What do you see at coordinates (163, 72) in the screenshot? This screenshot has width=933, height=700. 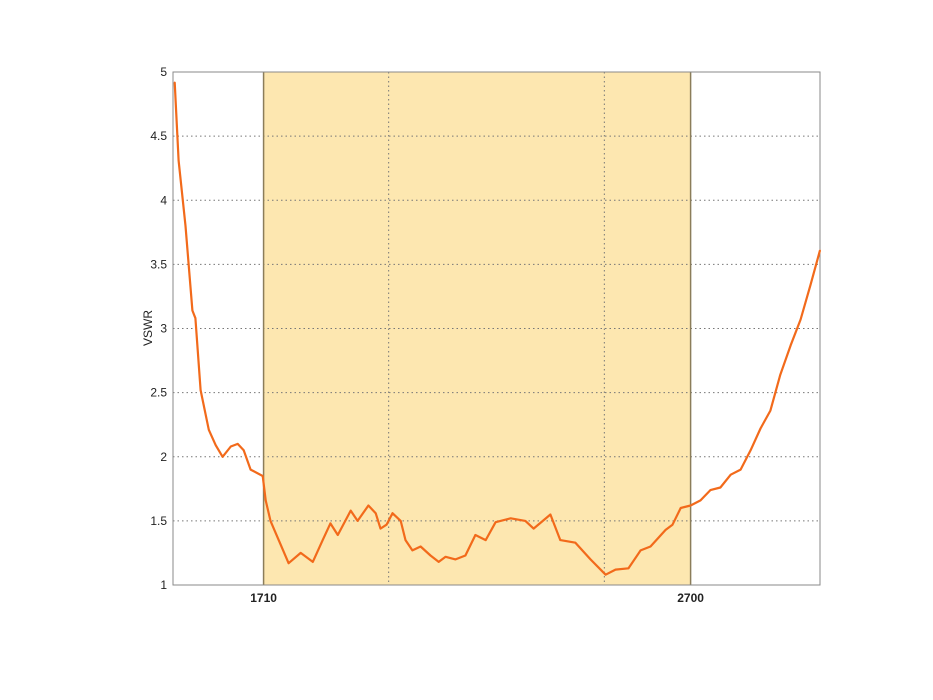 I see `y-tick-label: 5` at bounding box center [163, 72].